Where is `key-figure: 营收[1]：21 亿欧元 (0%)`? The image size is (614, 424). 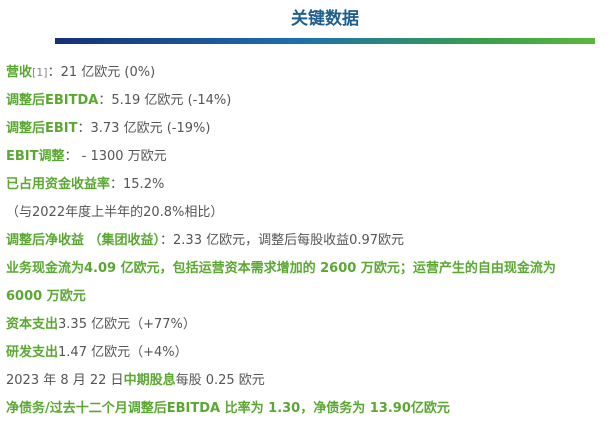 key-figure: 营收[1]：21 亿欧元 (0%) is located at coordinates (310, 73).